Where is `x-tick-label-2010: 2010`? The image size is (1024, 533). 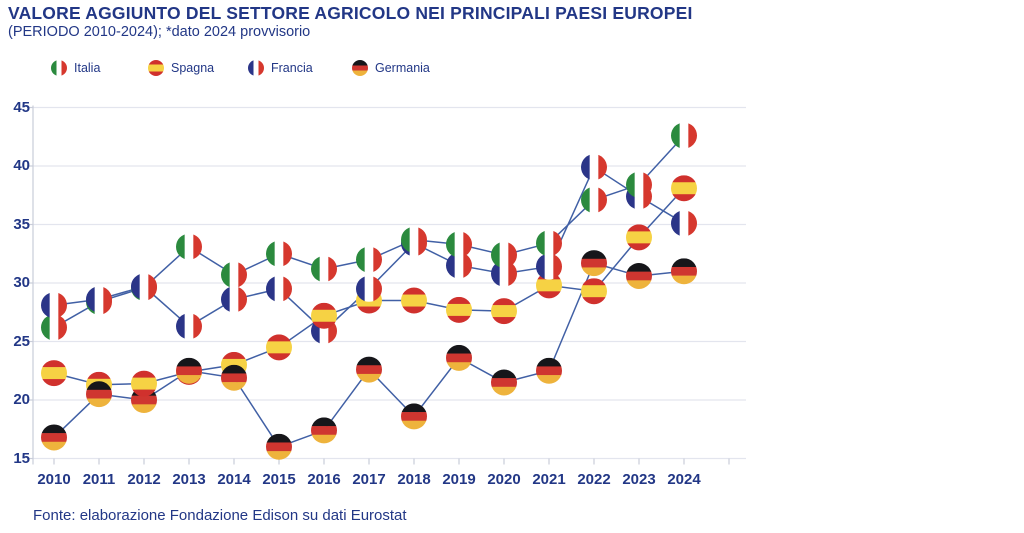
x-tick-label-2010: 2010 is located at coordinates (54, 479).